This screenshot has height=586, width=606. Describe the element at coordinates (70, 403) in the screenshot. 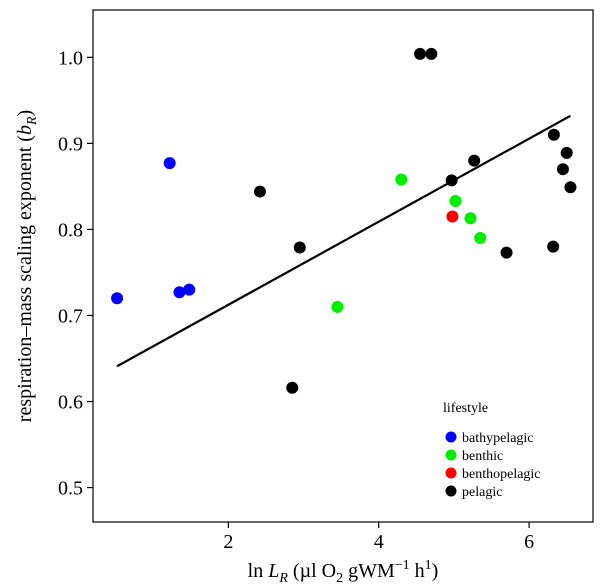

I see `y-tick-label: 0.6` at that location.